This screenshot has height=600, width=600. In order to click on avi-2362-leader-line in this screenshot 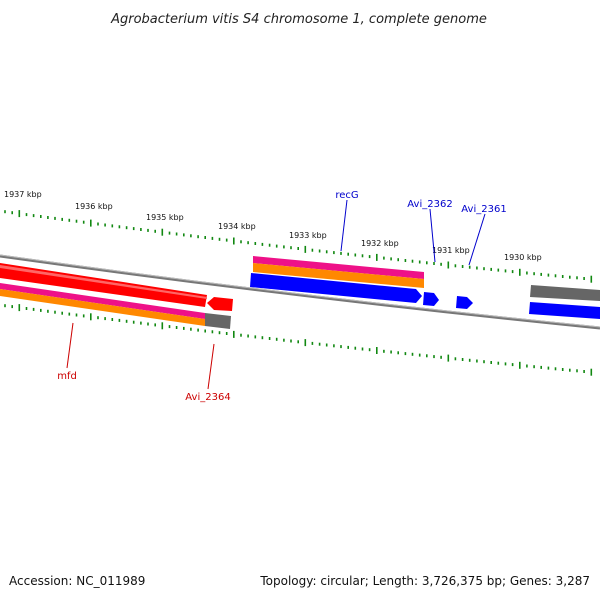, I will do `click(432, 235)`.